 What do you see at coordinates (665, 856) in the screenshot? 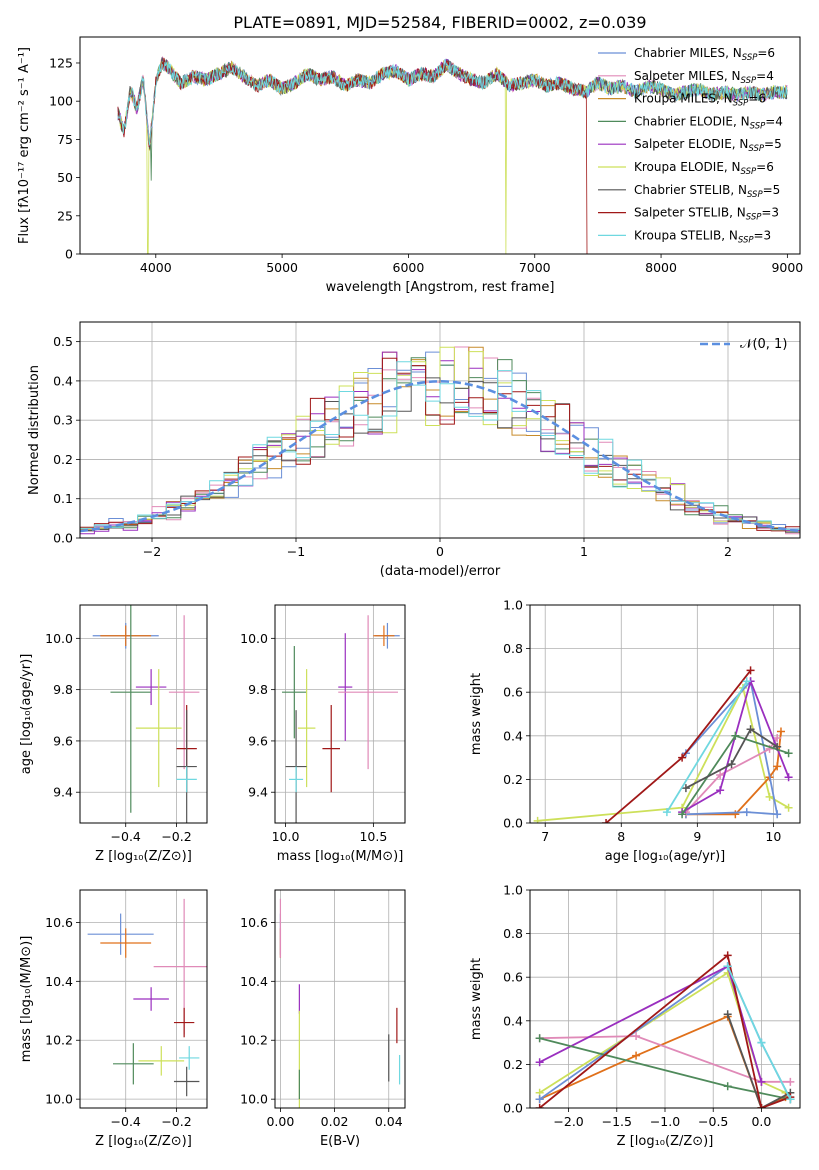
I see `x-axis-label: age [log₁₀(age/yr)]` at bounding box center [665, 856].